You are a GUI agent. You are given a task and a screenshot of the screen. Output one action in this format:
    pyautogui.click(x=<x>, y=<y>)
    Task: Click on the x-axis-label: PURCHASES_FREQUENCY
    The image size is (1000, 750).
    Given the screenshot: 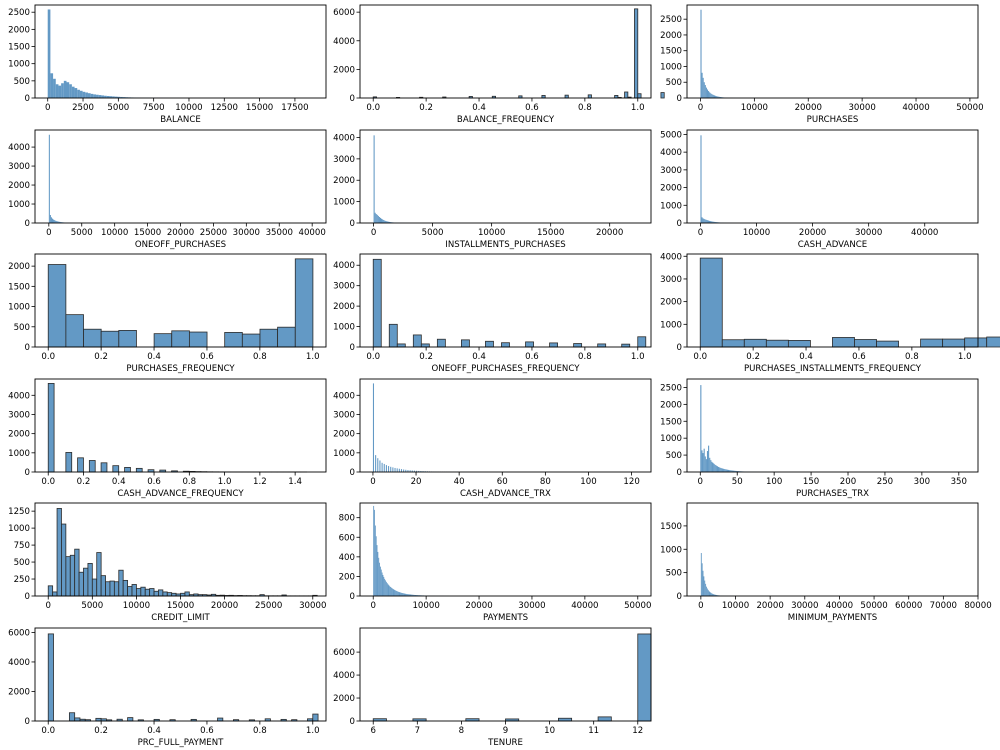 What is the action you would take?
    pyautogui.click(x=180, y=369)
    